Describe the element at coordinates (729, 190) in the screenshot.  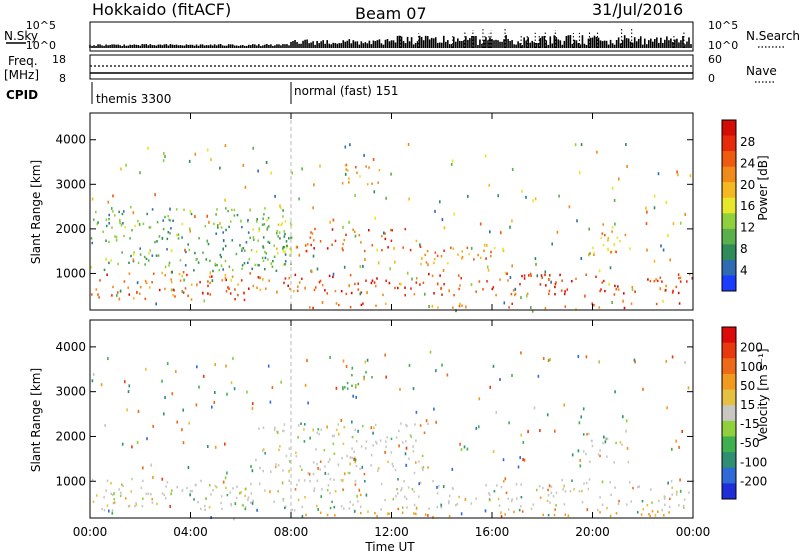
I see `colorbar-segment` at that location.